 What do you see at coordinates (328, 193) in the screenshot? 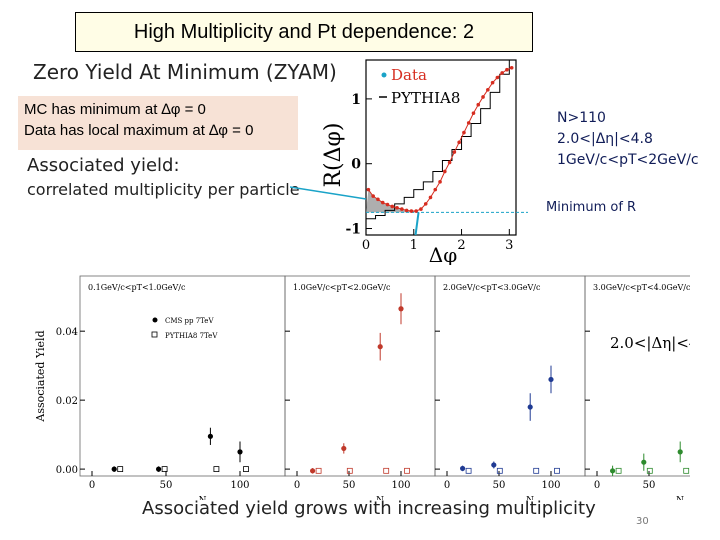
I see `pointer-arrow` at bounding box center [328, 193].